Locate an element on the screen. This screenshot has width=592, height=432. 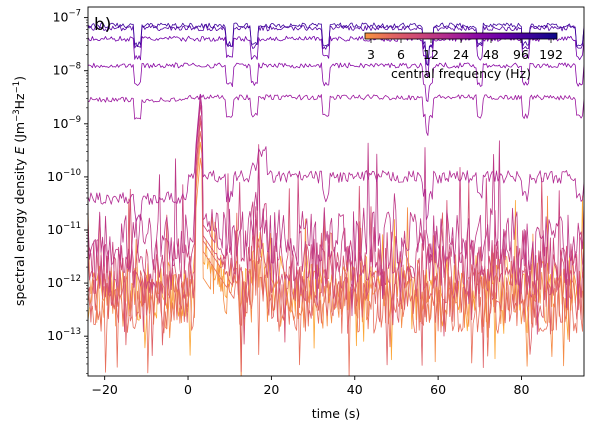
y-tick-label: 10⁻⁷ is located at coordinates (67, 17).